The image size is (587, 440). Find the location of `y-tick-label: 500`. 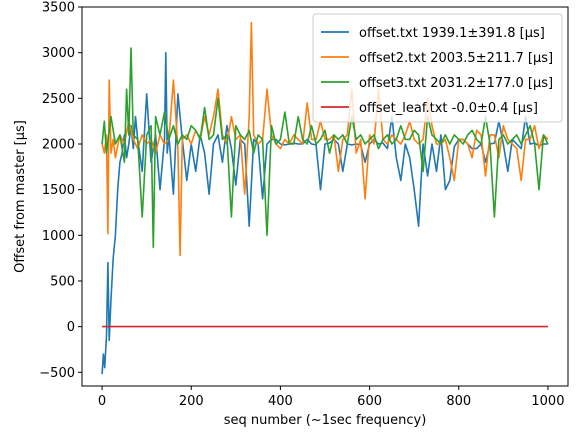

y-tick-label: 500 is located at coordinates (62, 281).